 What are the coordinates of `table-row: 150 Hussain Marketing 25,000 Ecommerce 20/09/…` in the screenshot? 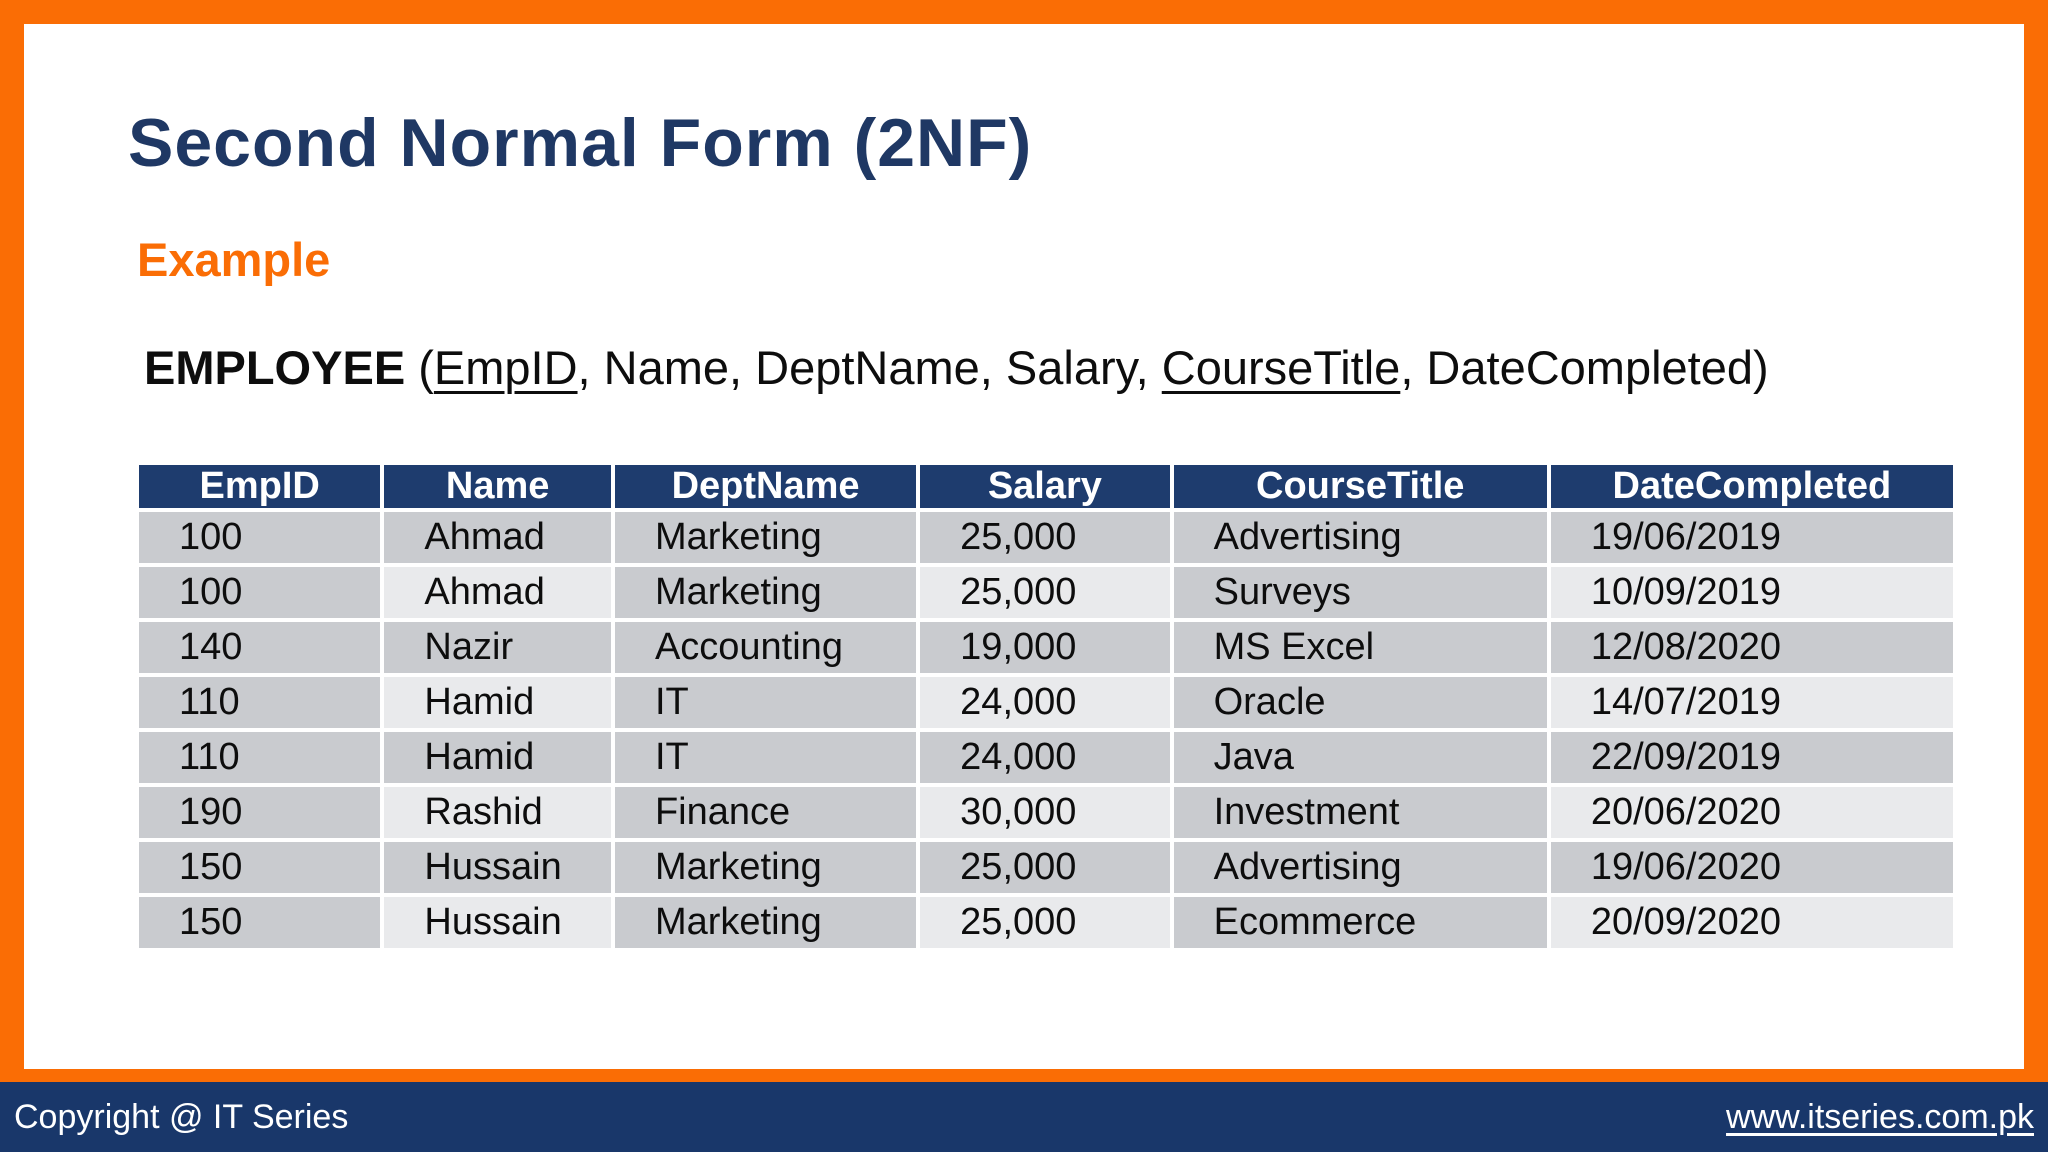 It's located at (1046, 922).